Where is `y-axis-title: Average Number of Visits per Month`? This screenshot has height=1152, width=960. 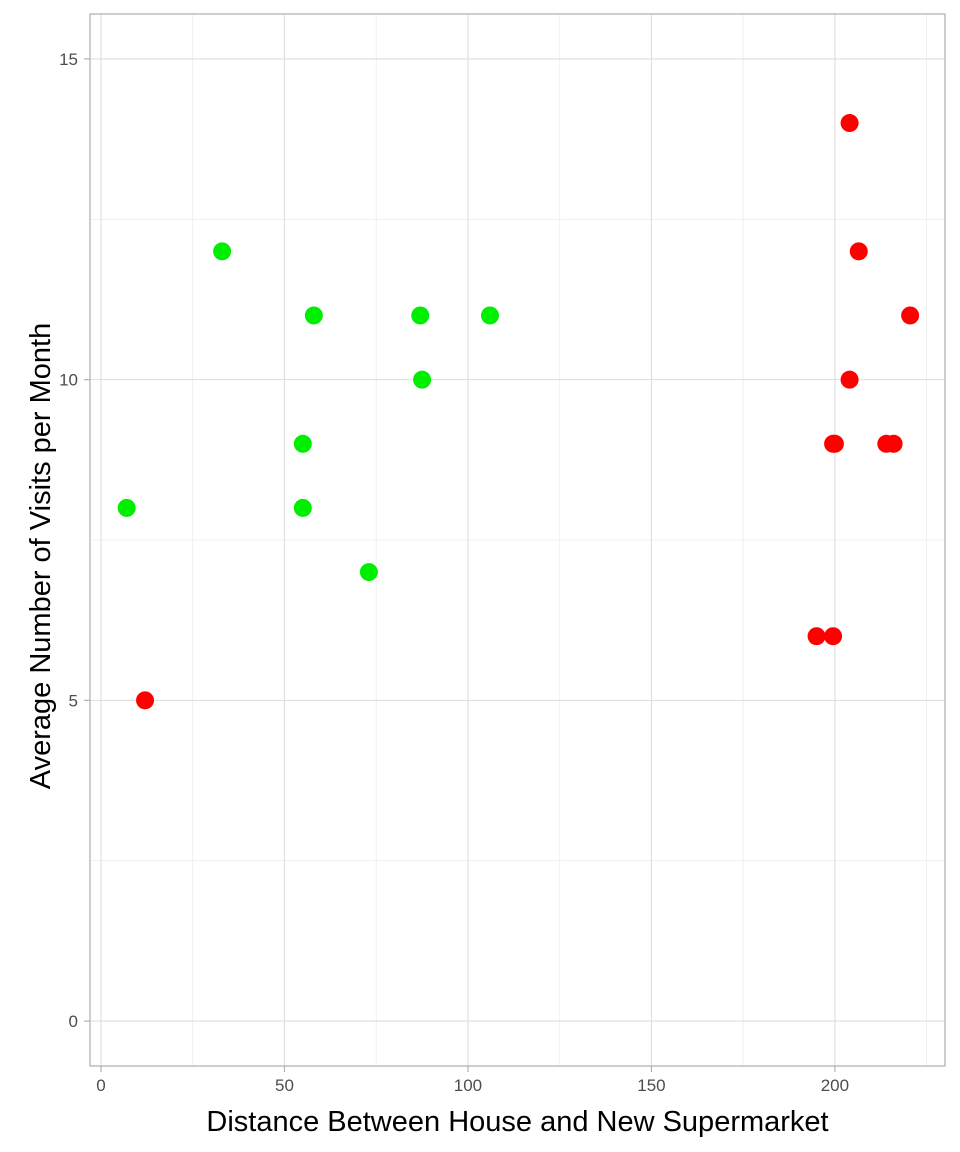
y-axis-title: Average Number of Visits per Month is located at coordinates (41, 556).